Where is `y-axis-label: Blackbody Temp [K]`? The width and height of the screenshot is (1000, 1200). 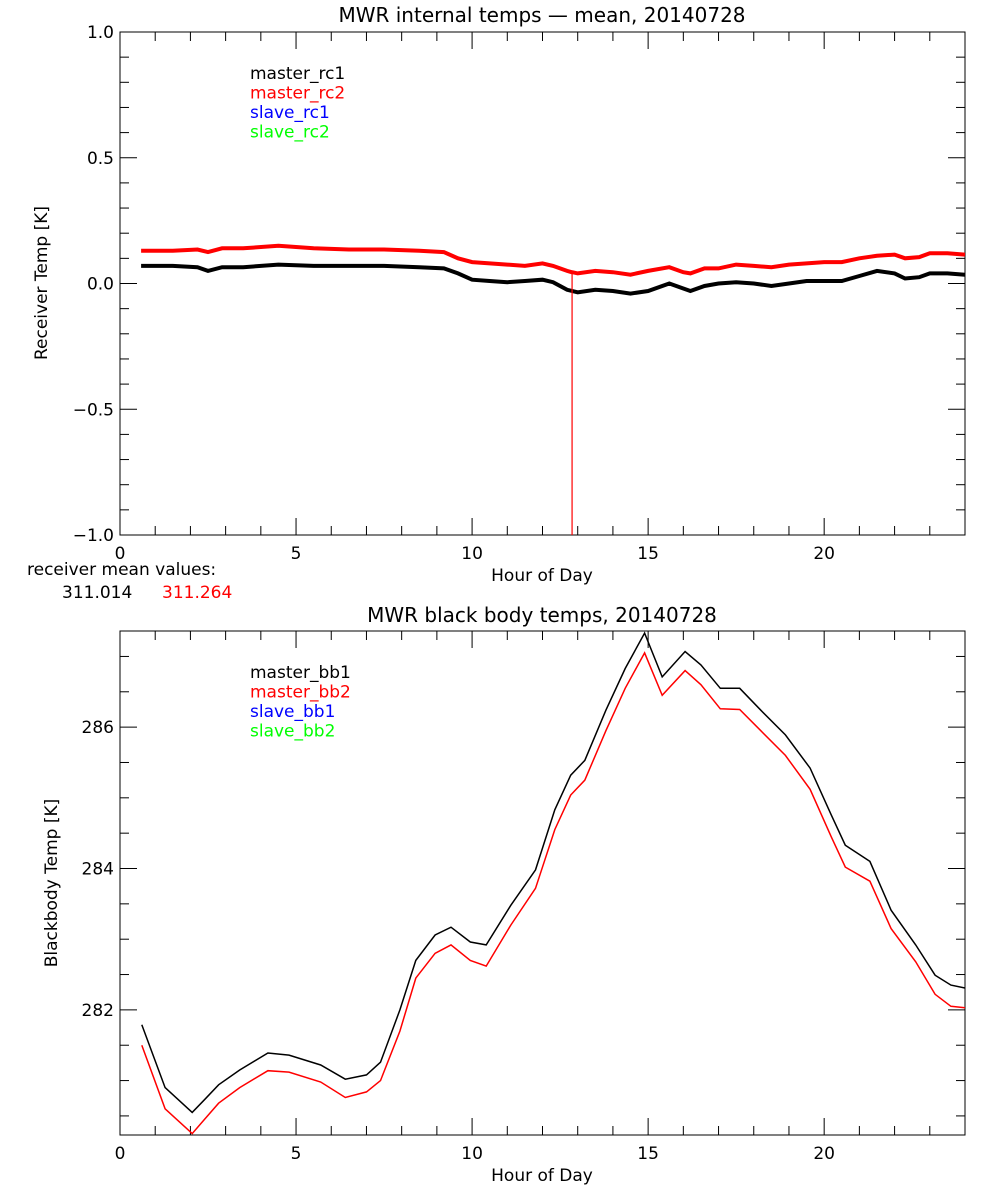 y-axis-label: Blackbody Temp [K] is located at coordinates (52, 883).